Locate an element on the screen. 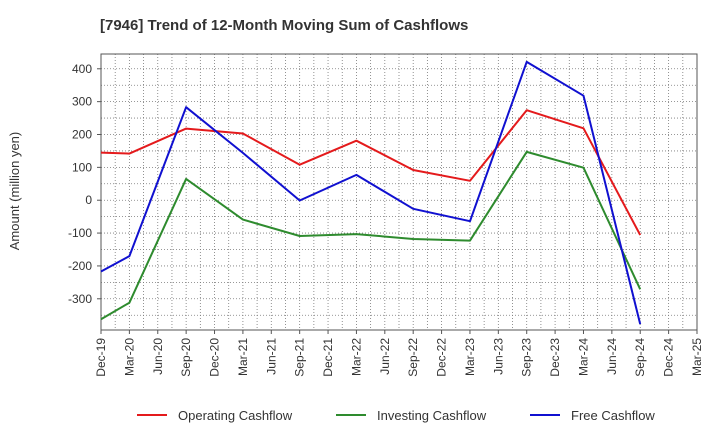 The width and height of the screenshot is (720, 440). x-tick-label: Dec-20 is located at coordinates (215, 357).